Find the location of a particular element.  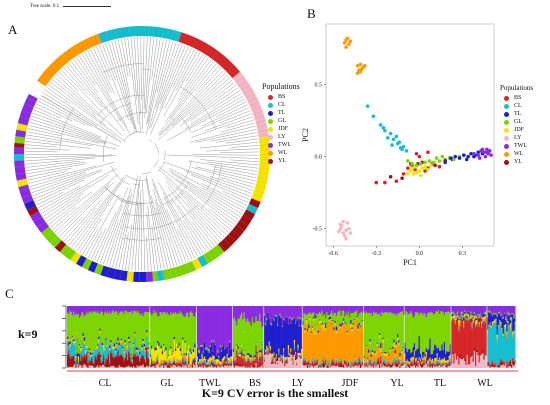

pca-point-bs is located at coordinates (408, 168).